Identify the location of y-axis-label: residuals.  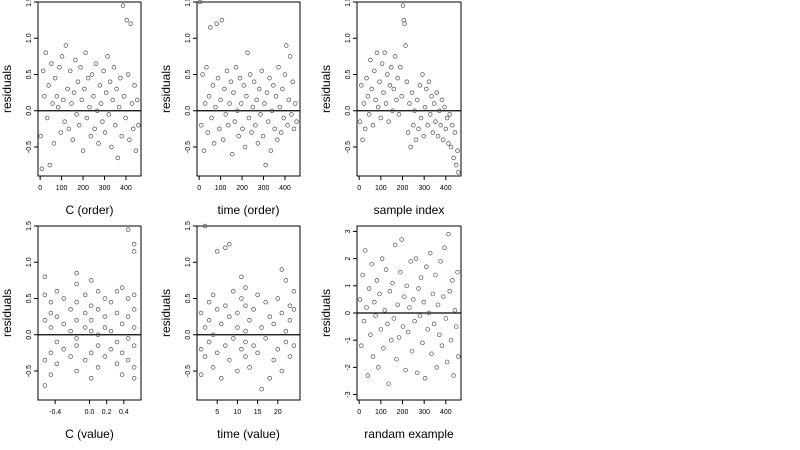
(7, 89).